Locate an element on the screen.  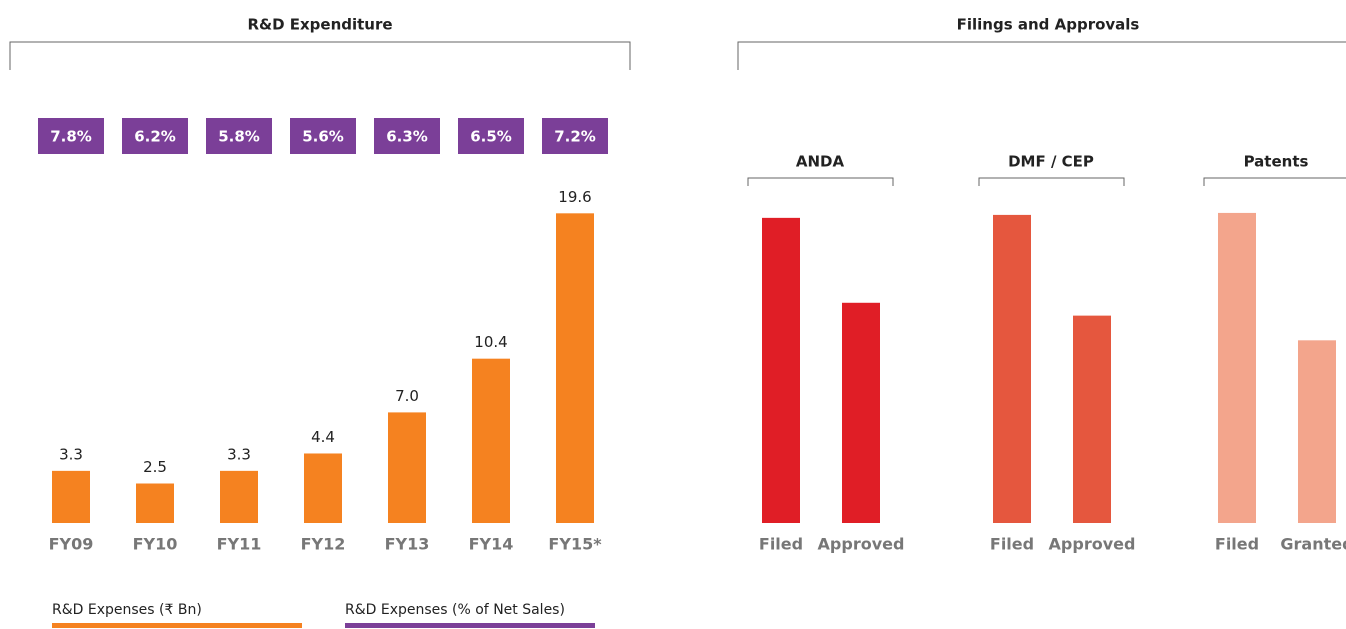
data-label: 2.5 is located at coordinates (155, 467).